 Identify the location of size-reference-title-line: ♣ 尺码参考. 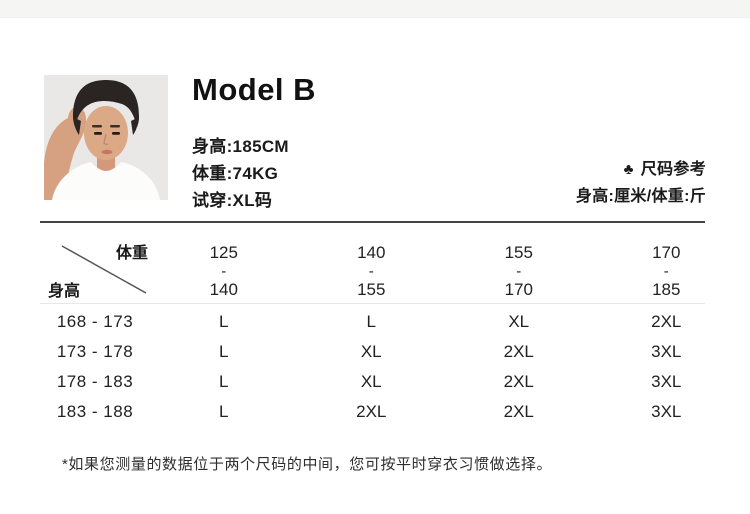
(641, 169).